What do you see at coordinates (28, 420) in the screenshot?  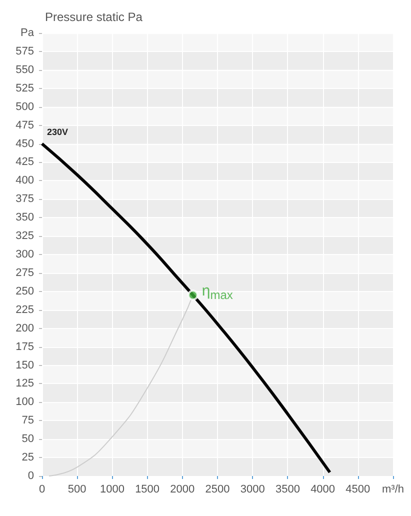 I see `y-tick-label: 75` at bounding box center [28, 420].